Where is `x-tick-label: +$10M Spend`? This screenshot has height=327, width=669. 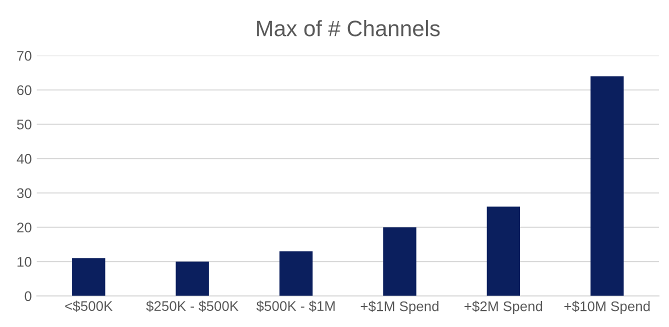 x-tick-label: +$10M Spend is located at coordinates (607, 307).